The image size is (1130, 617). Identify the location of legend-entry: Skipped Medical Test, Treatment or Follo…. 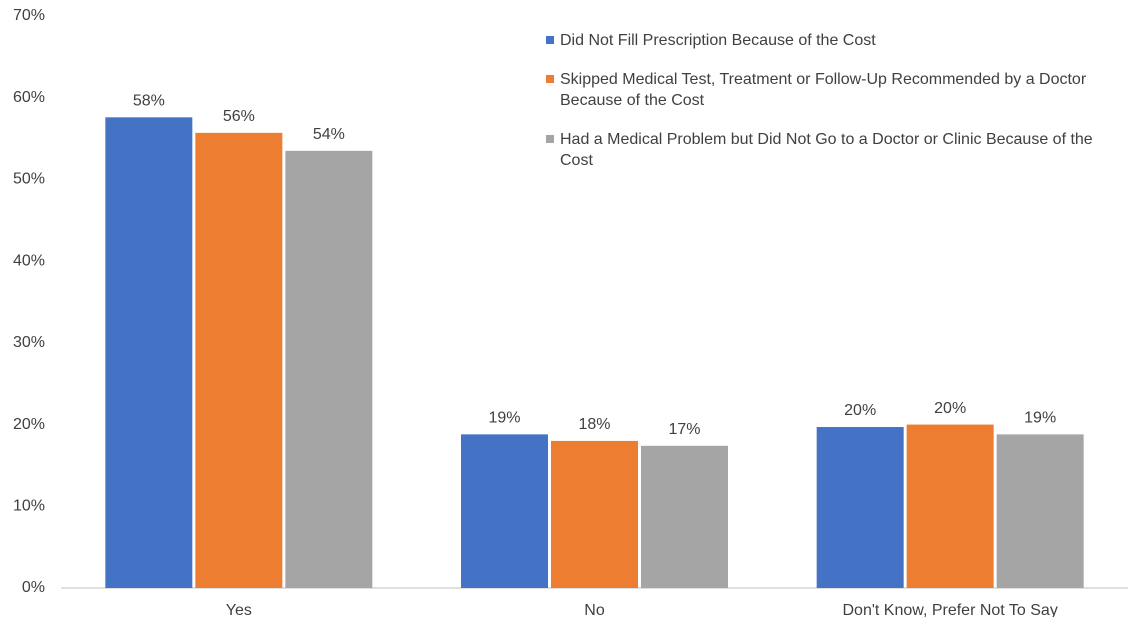
(821, 90).